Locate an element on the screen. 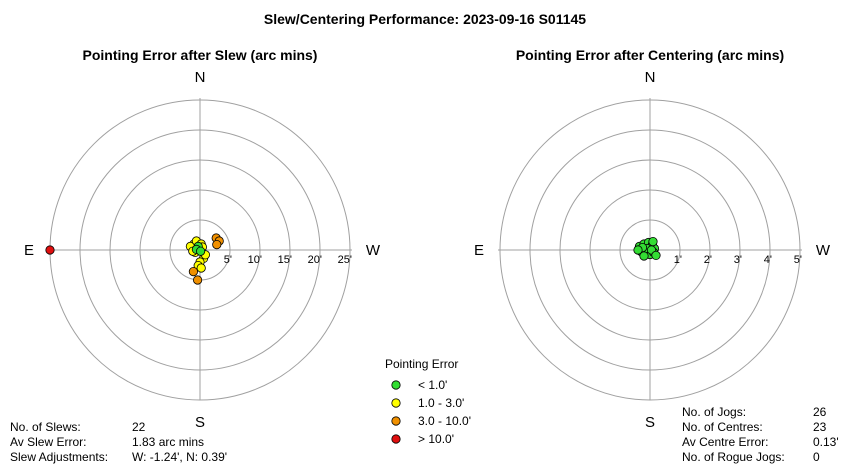 The height and width of the screenshot is (470, 850). slew-stat-row: Slew Adjustments: W: -1.24', N: 0.39' is located at coordinates (118, 457).